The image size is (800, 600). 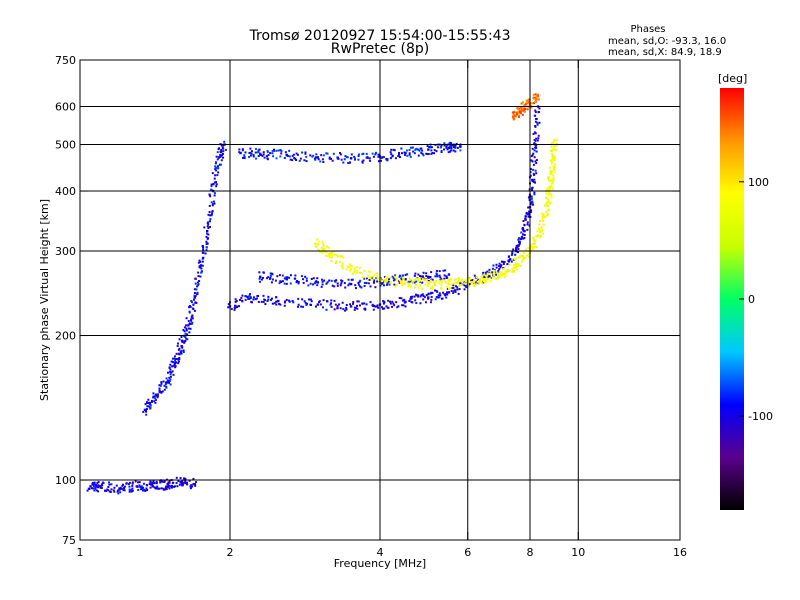 What do you see at coordinates (760, 416) in the screenshot?
I see `colorbar-tick-label: -100` at bounding box center [760, 416].